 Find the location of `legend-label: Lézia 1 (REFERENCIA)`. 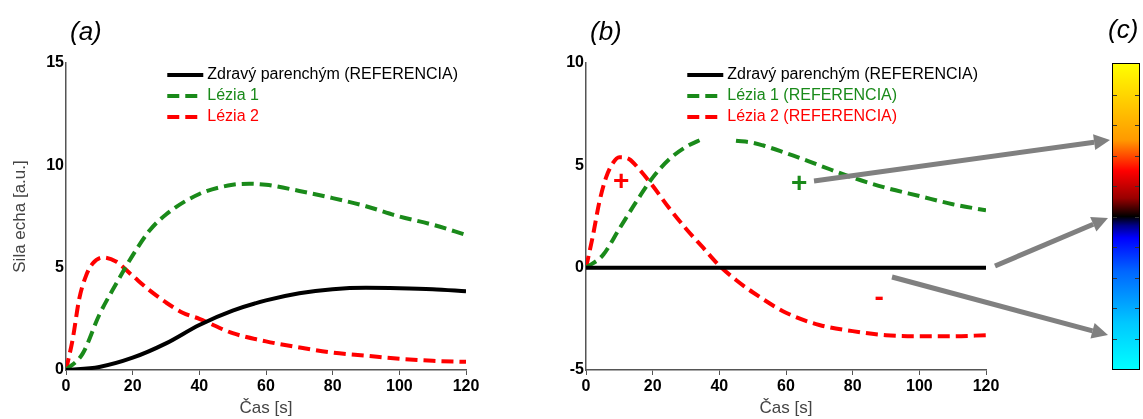

legend-label: Lézia 1 (REFERENCIA) is located at coordinates (812, 95).